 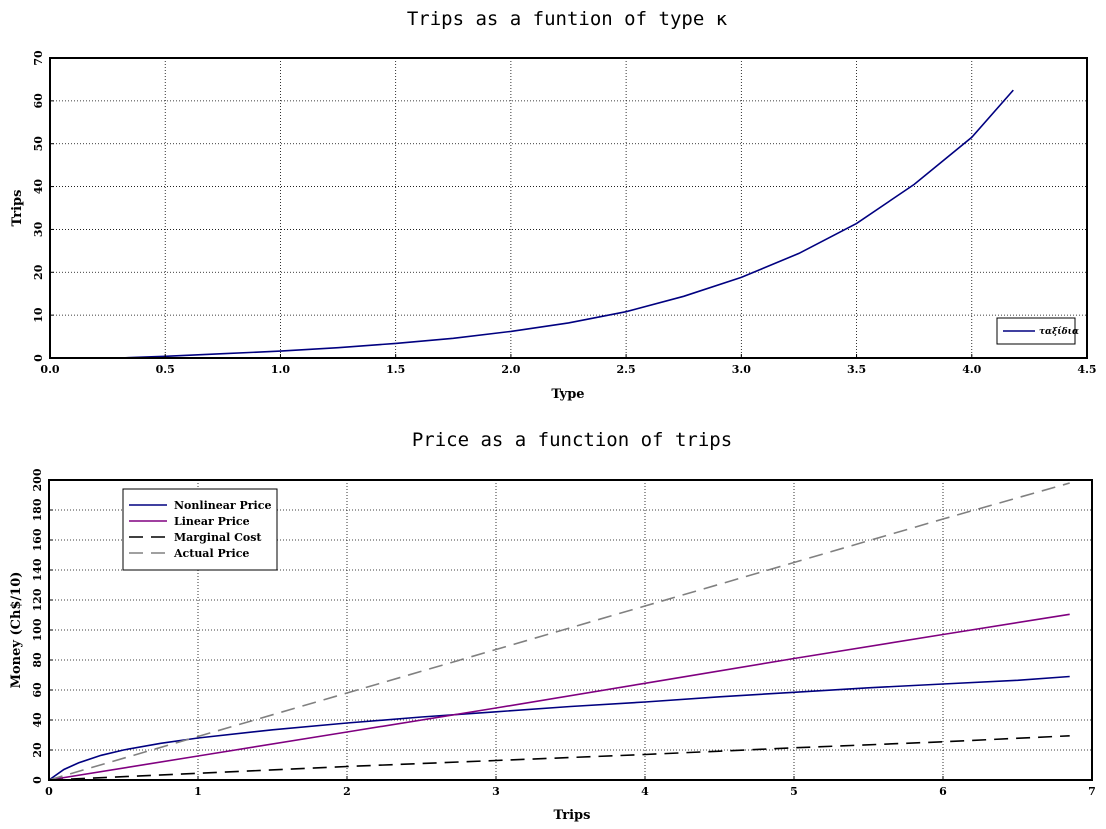 What do you see at coordinates (280, 369) in the screenshot?
I see `x-tick-label: 1.0` at bounding box center [280, 369].